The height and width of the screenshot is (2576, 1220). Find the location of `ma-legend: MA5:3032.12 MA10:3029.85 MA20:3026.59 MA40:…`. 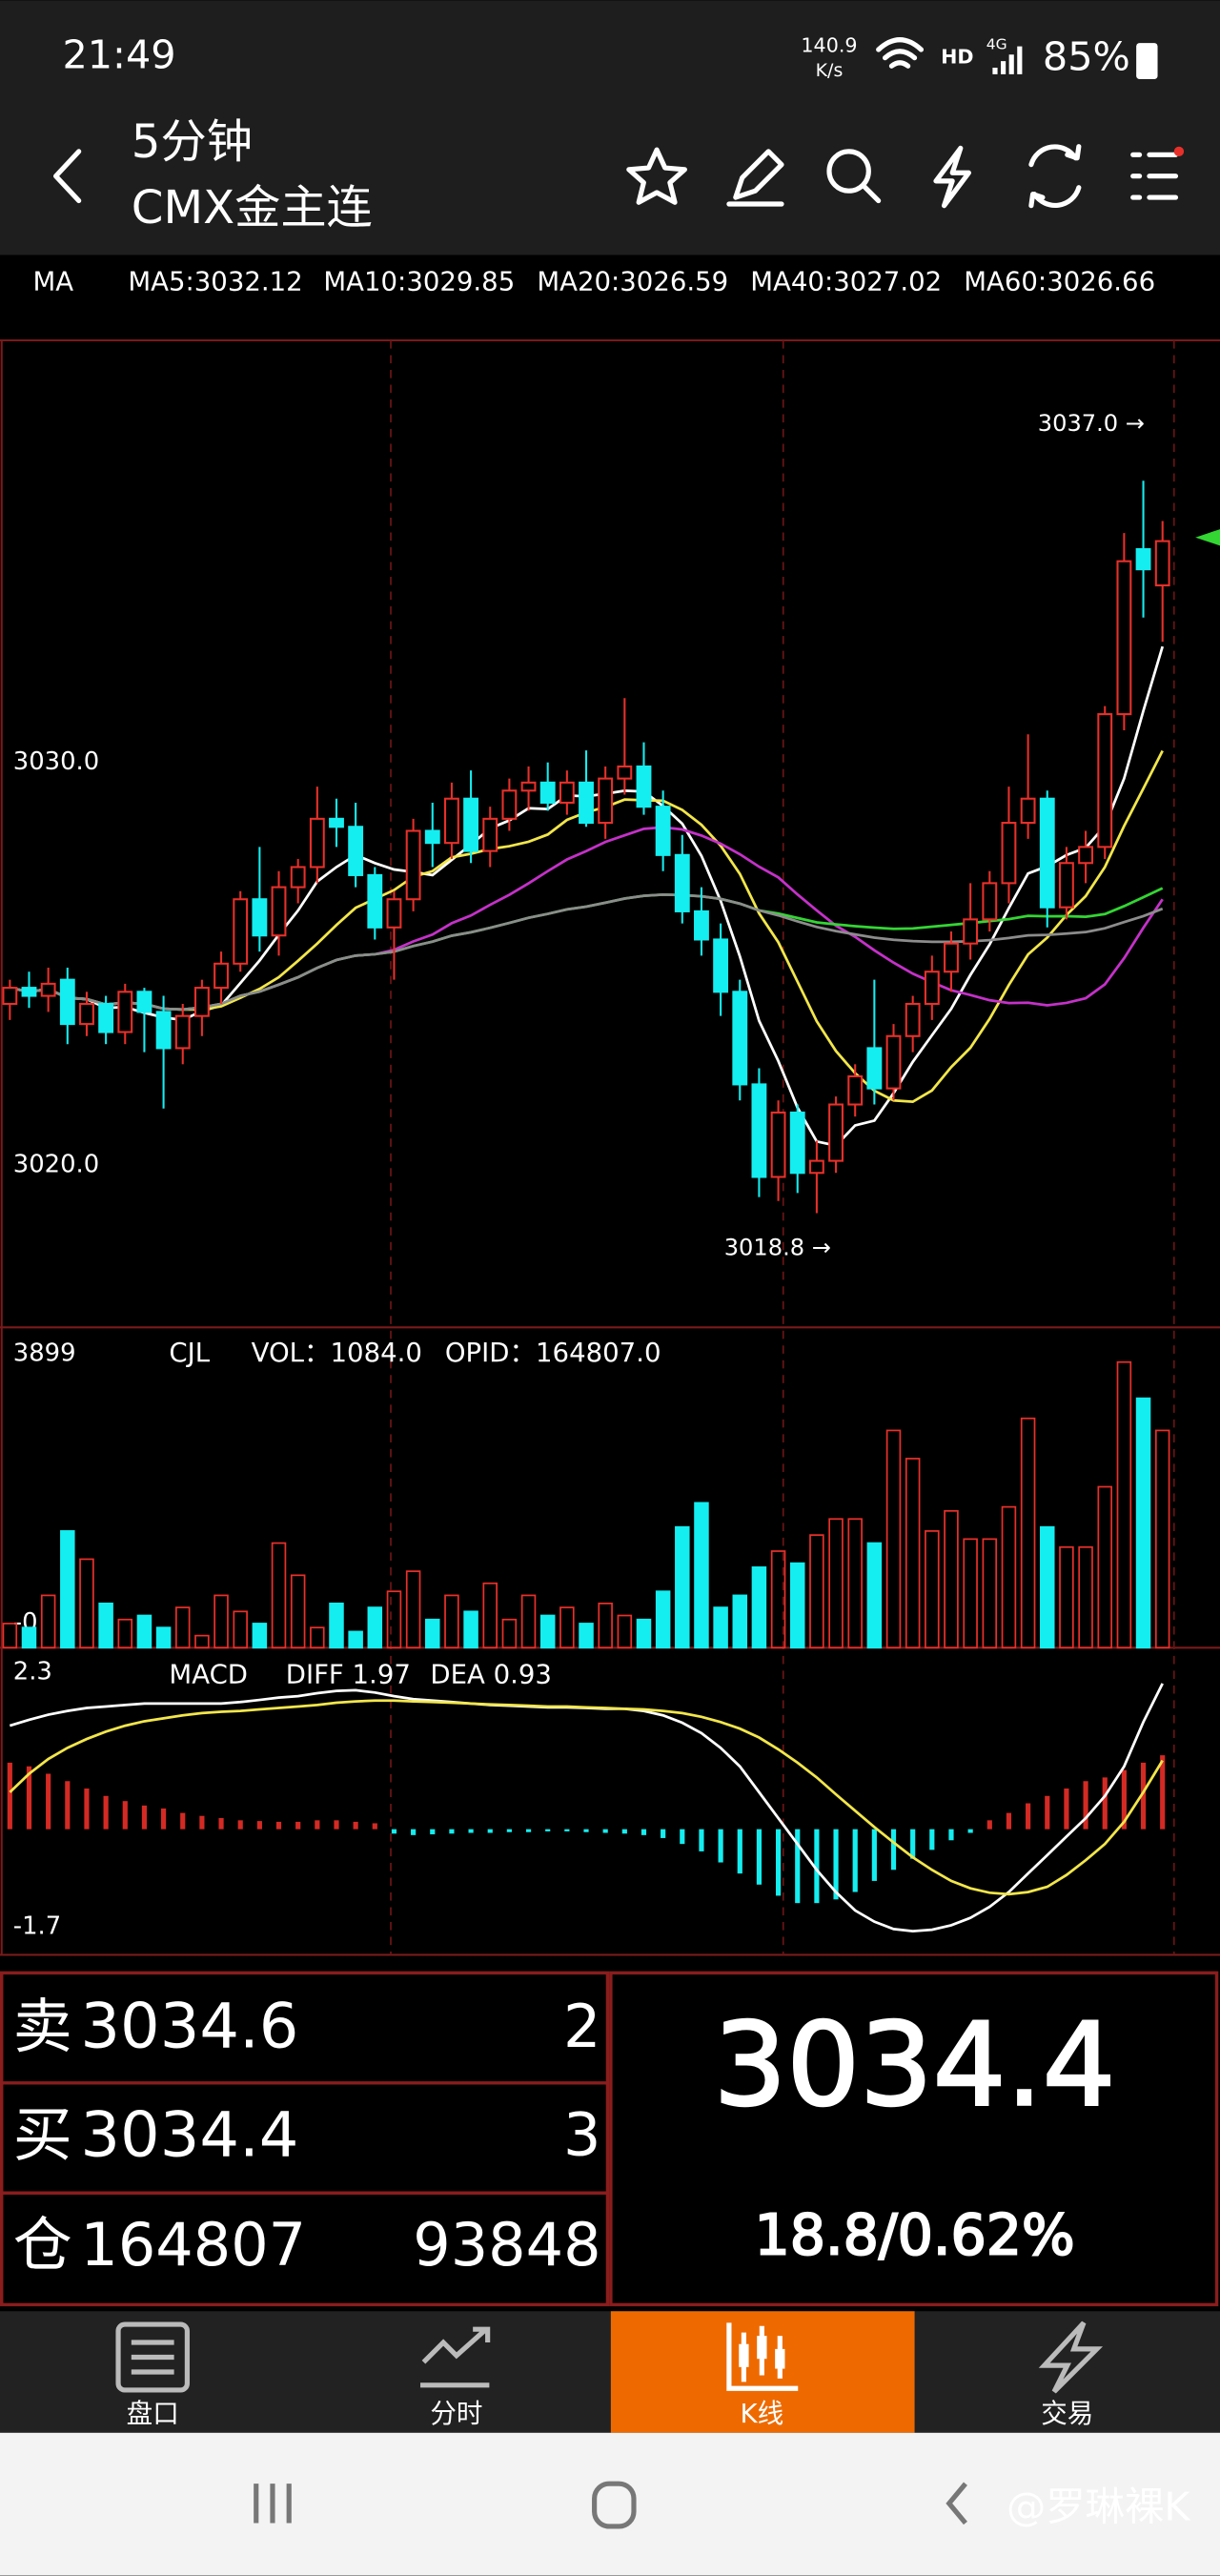

ma-legend: MA5:3032.12 MA10:3029.85 MA20:3026.59 MA40:… is located at coordinates (641, 282).